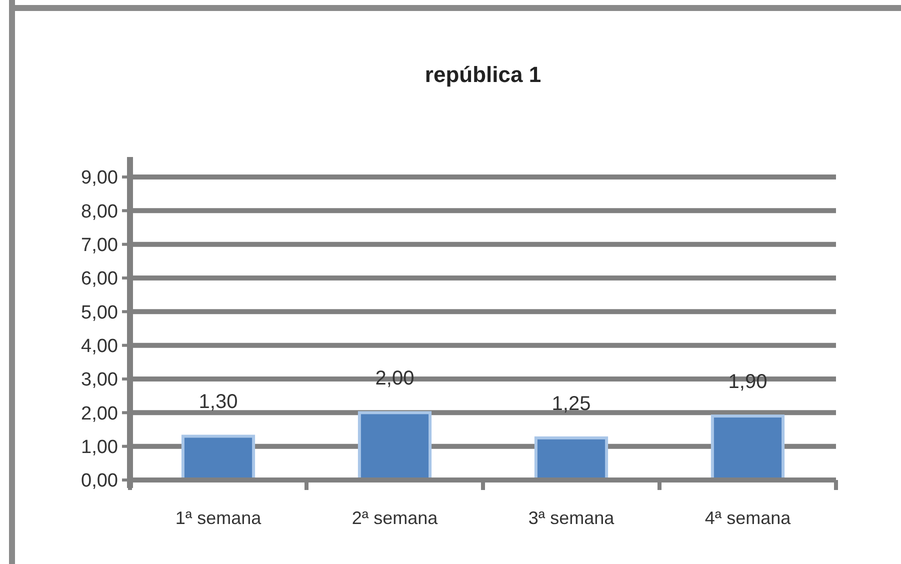  I want to click on y-tick-label: 7,00, so click(99, 245).